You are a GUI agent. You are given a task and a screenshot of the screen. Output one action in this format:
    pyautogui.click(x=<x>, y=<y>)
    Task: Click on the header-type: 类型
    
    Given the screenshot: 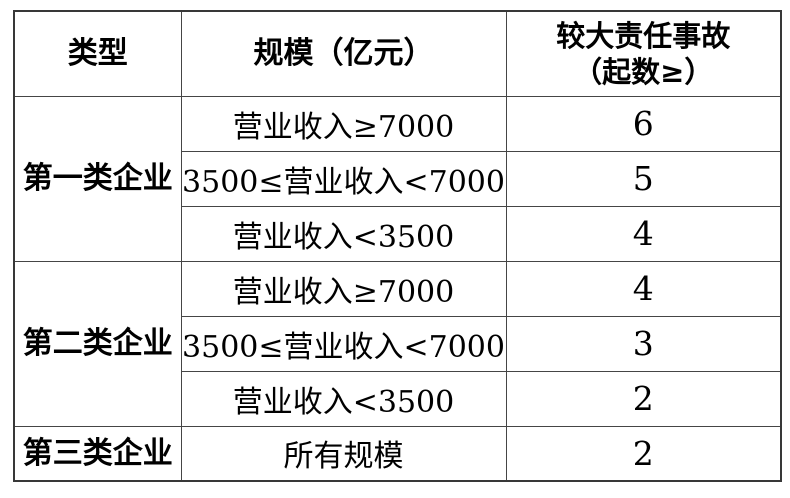 What is the action you would take?
    pyautogui.click(x=97, y=53)
    